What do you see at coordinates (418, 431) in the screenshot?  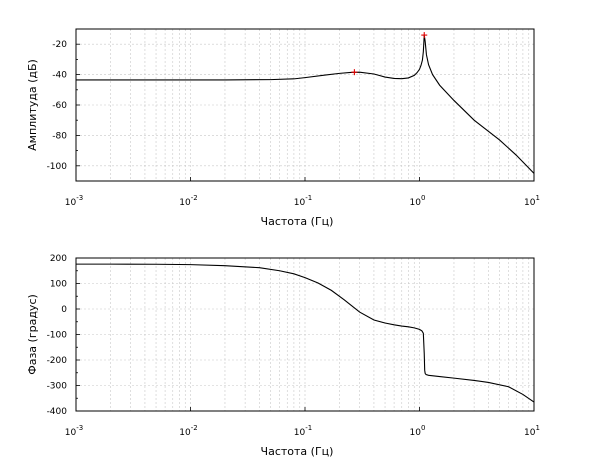 I see `phase-x-tick-label: 10⁰` at bounding box center [418, 431].